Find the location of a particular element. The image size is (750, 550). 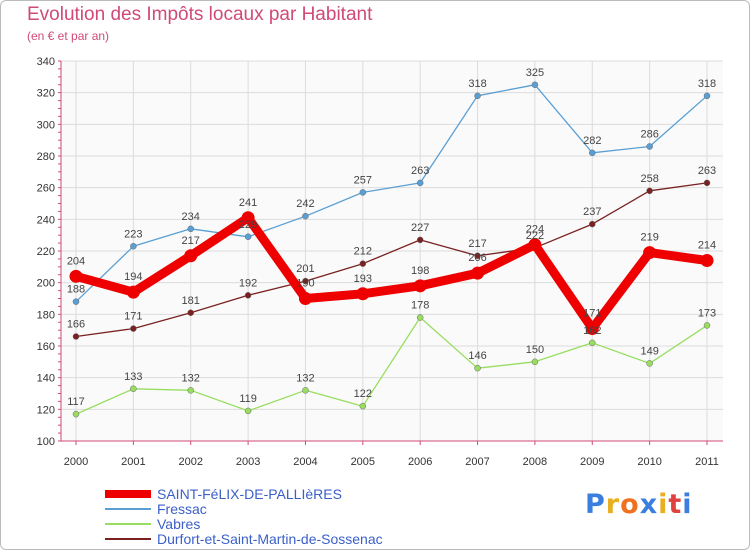

data-label: 219 is located at coordinates (649, 238).